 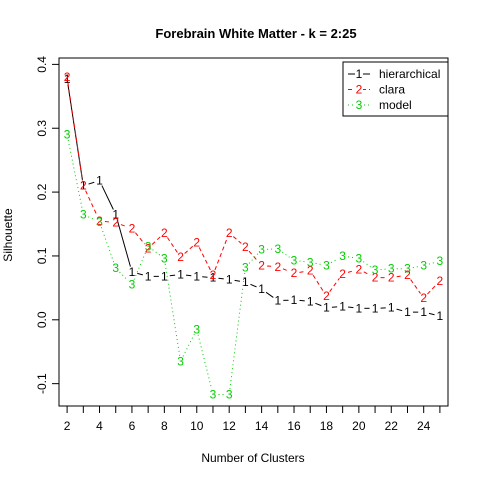 What do you see at coordinates (424, 426) in the screenshot?
I see `x-tick-label: 24` at bounding box center [424, 426].